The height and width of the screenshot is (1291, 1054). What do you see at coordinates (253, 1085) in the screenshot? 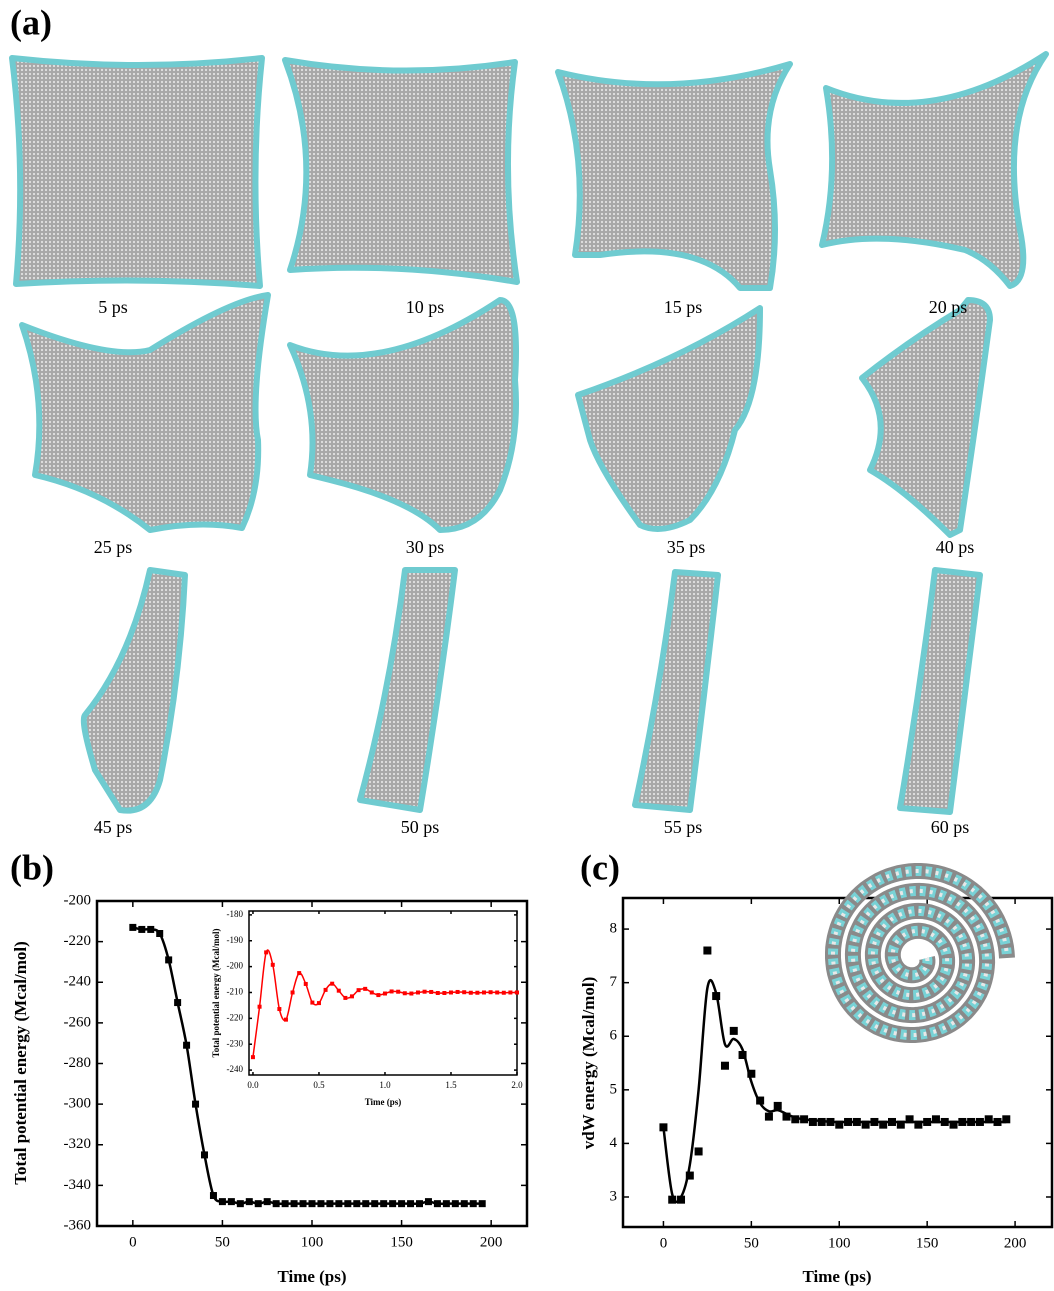
I see `x-tick-label: 0.0` at bounding box center [253, 1085].